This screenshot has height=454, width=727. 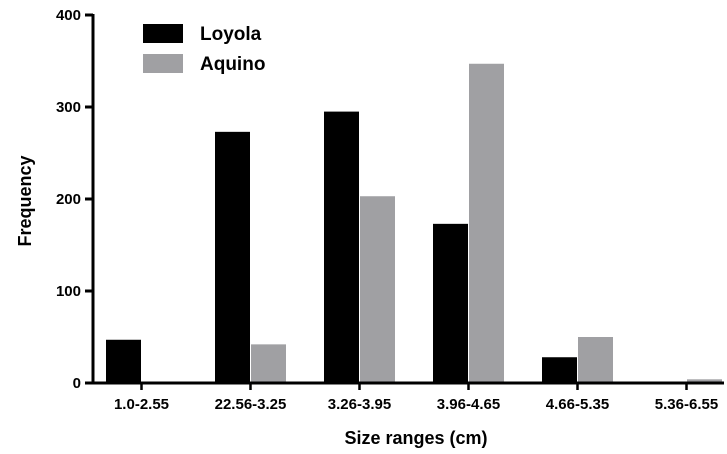 I want to click on x-tick-label: 4.66-5.35, so click(x=577, y=404).